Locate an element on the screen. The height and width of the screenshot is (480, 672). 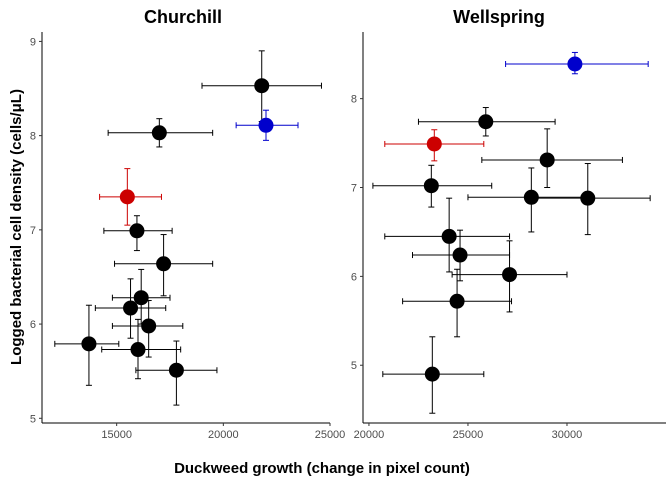
churchill-y-tick-label: 5 is located at coordinates (33, 419).